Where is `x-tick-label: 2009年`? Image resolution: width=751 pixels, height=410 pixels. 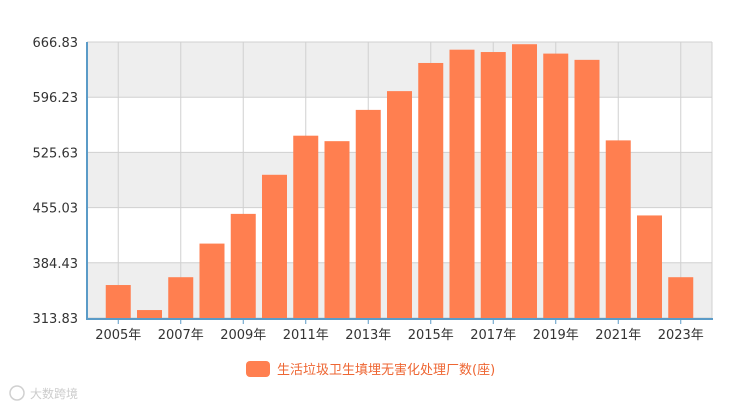
x-tick-label: 2009年 is located at coordinates (243, 335).